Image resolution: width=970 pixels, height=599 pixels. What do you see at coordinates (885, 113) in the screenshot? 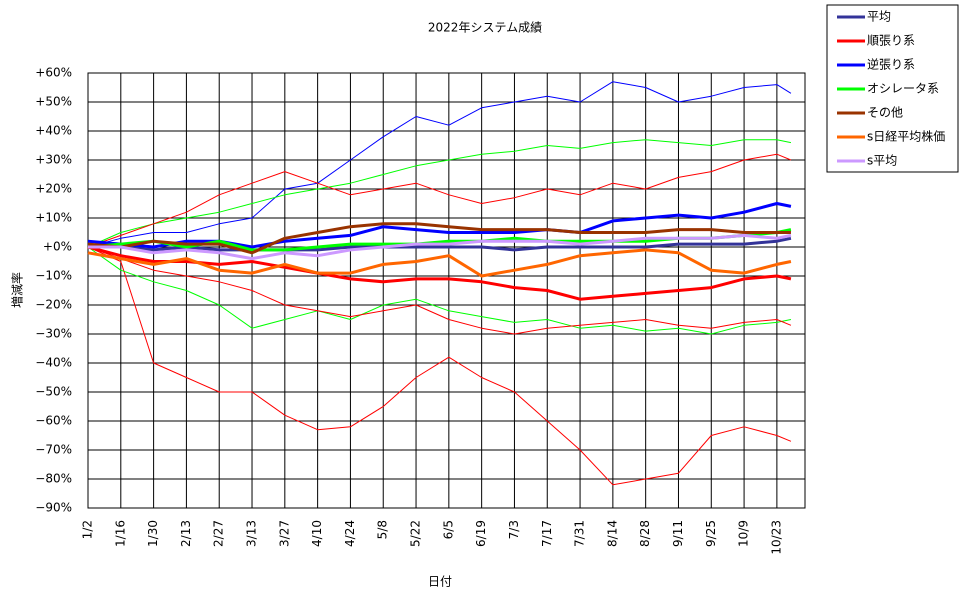
I see `legend-label: その他` at bounding box center [885, 113].